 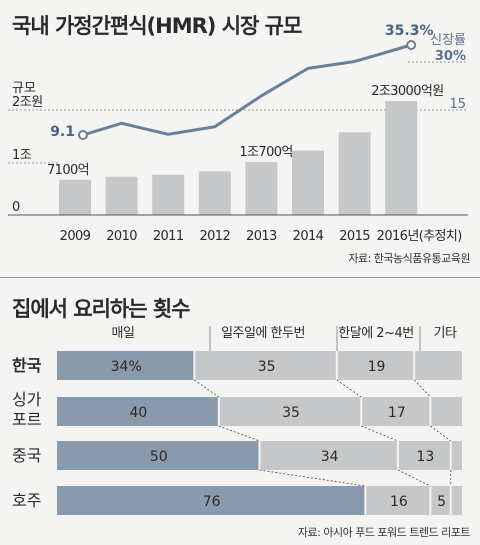 What do you see at coordinates (457, 104) in the screenshot?
I see `right-tick-label: 15` at bounding box center [457, 104].